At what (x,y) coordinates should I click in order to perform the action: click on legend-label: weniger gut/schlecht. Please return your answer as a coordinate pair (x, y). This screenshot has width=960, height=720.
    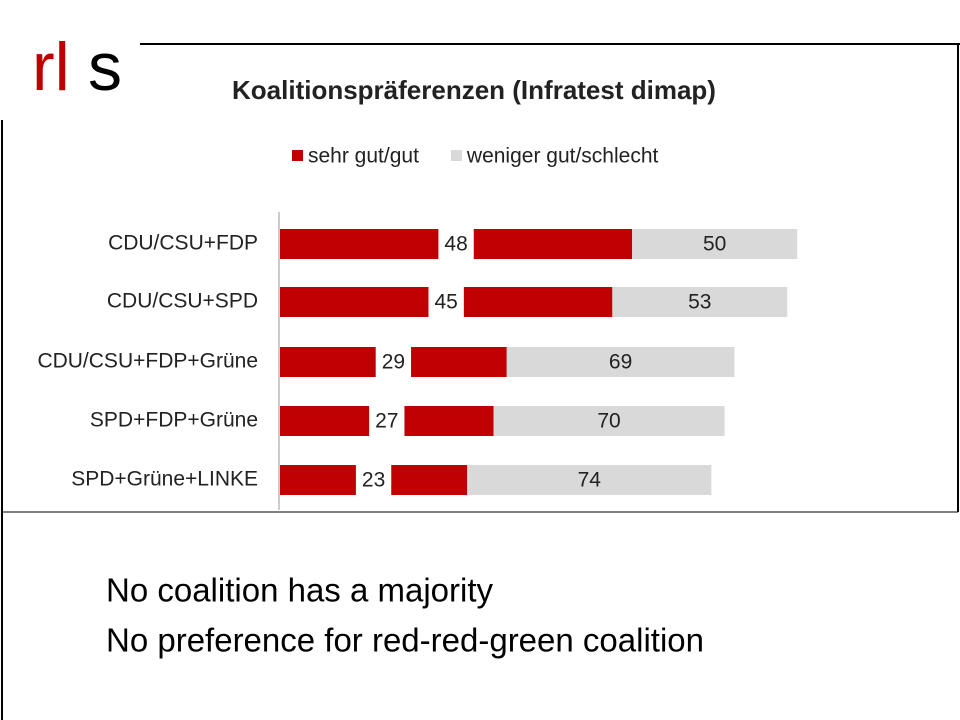
    Looking at the image, I should click on (562, 156).